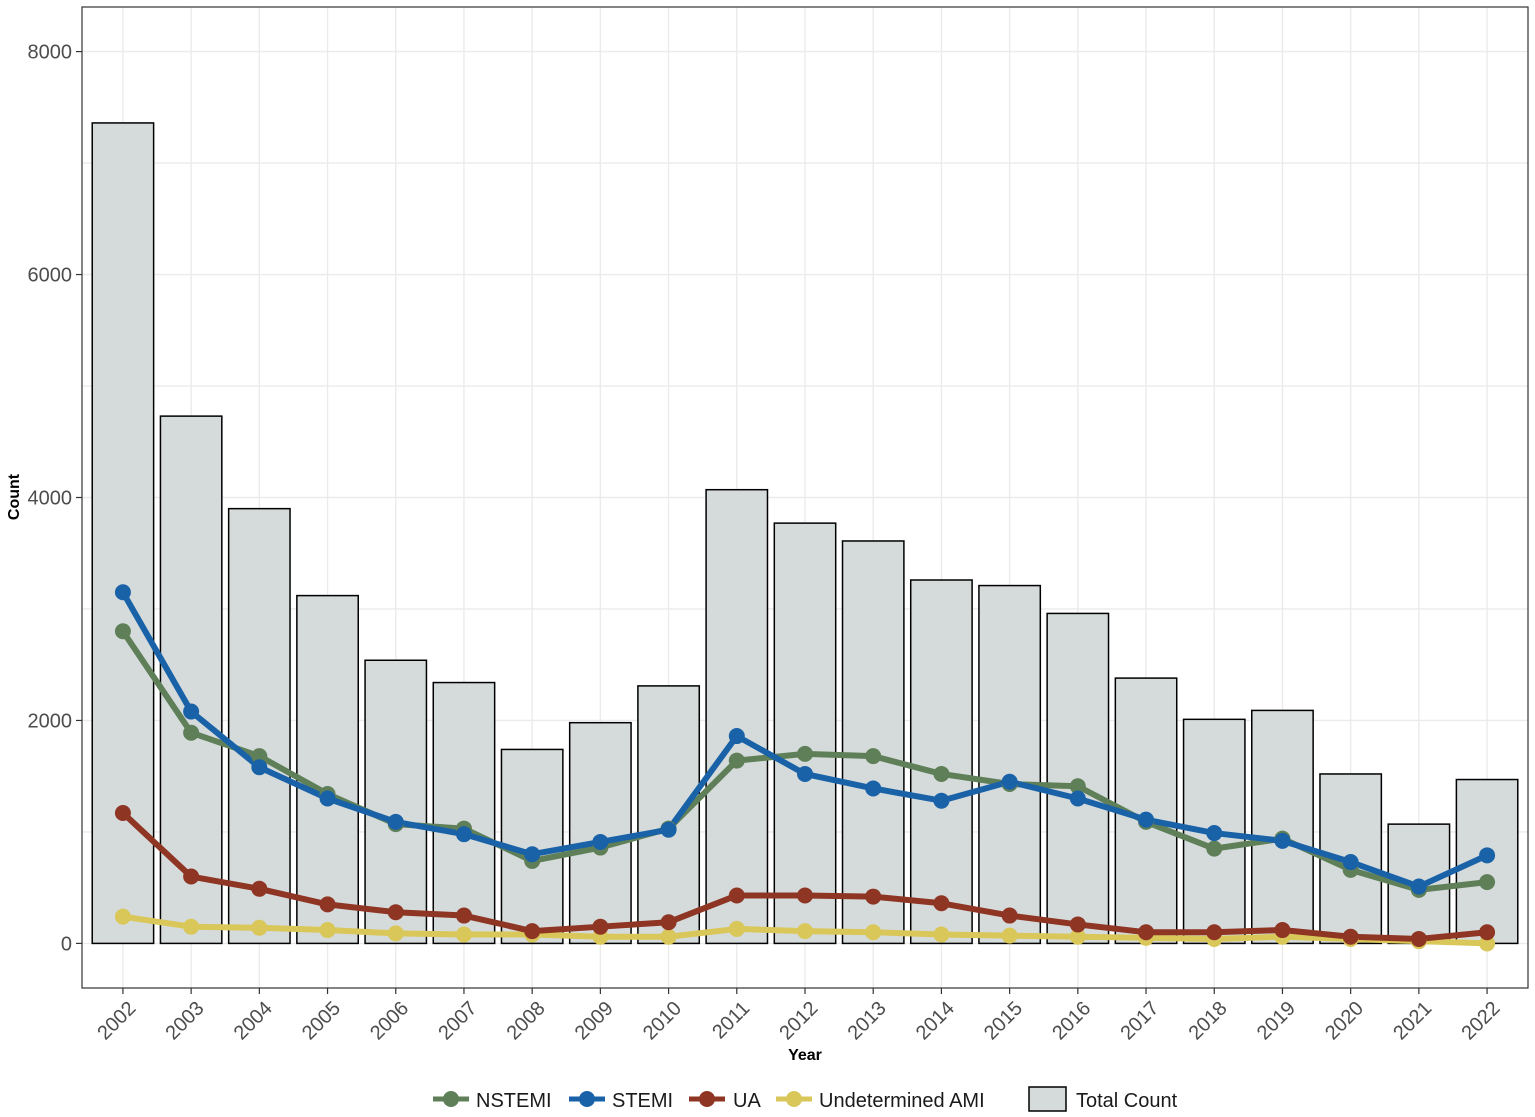 The width and height of the screenshot is (1535, 1117). Describe the element at coordinates (122, 916) in the screenshot. I see `point-undetermined-ami-2002` at that location.